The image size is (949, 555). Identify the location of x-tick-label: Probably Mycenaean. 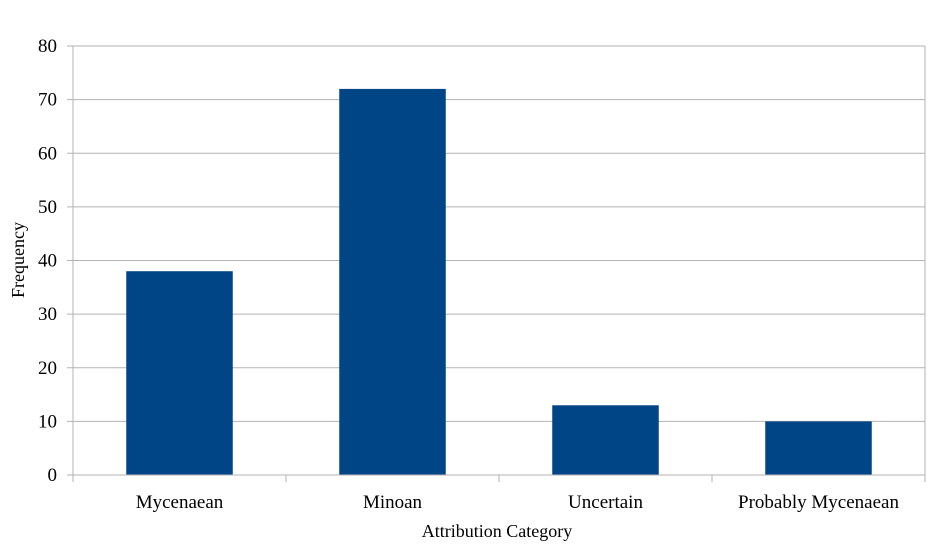
(818, 502).